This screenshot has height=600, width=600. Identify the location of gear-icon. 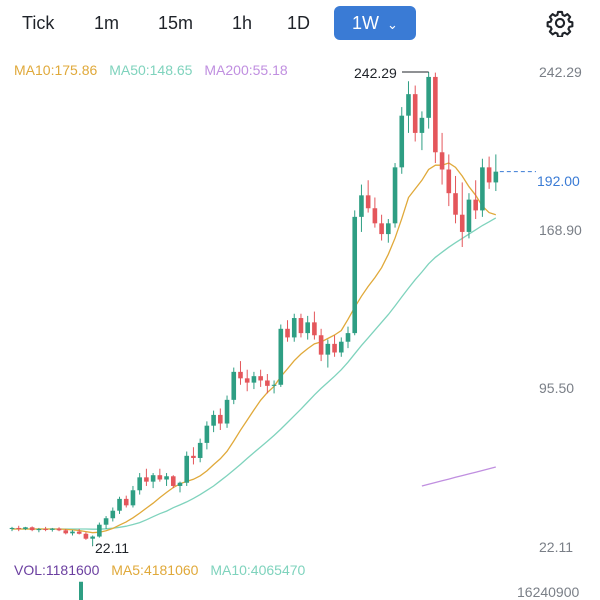
(560, 23).